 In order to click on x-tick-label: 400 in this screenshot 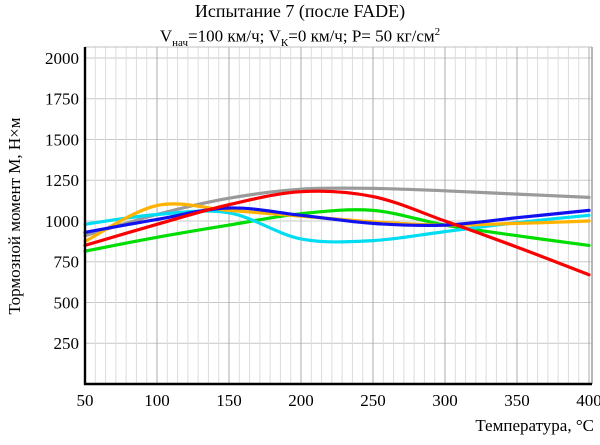, I will do `click(588, 400)`.